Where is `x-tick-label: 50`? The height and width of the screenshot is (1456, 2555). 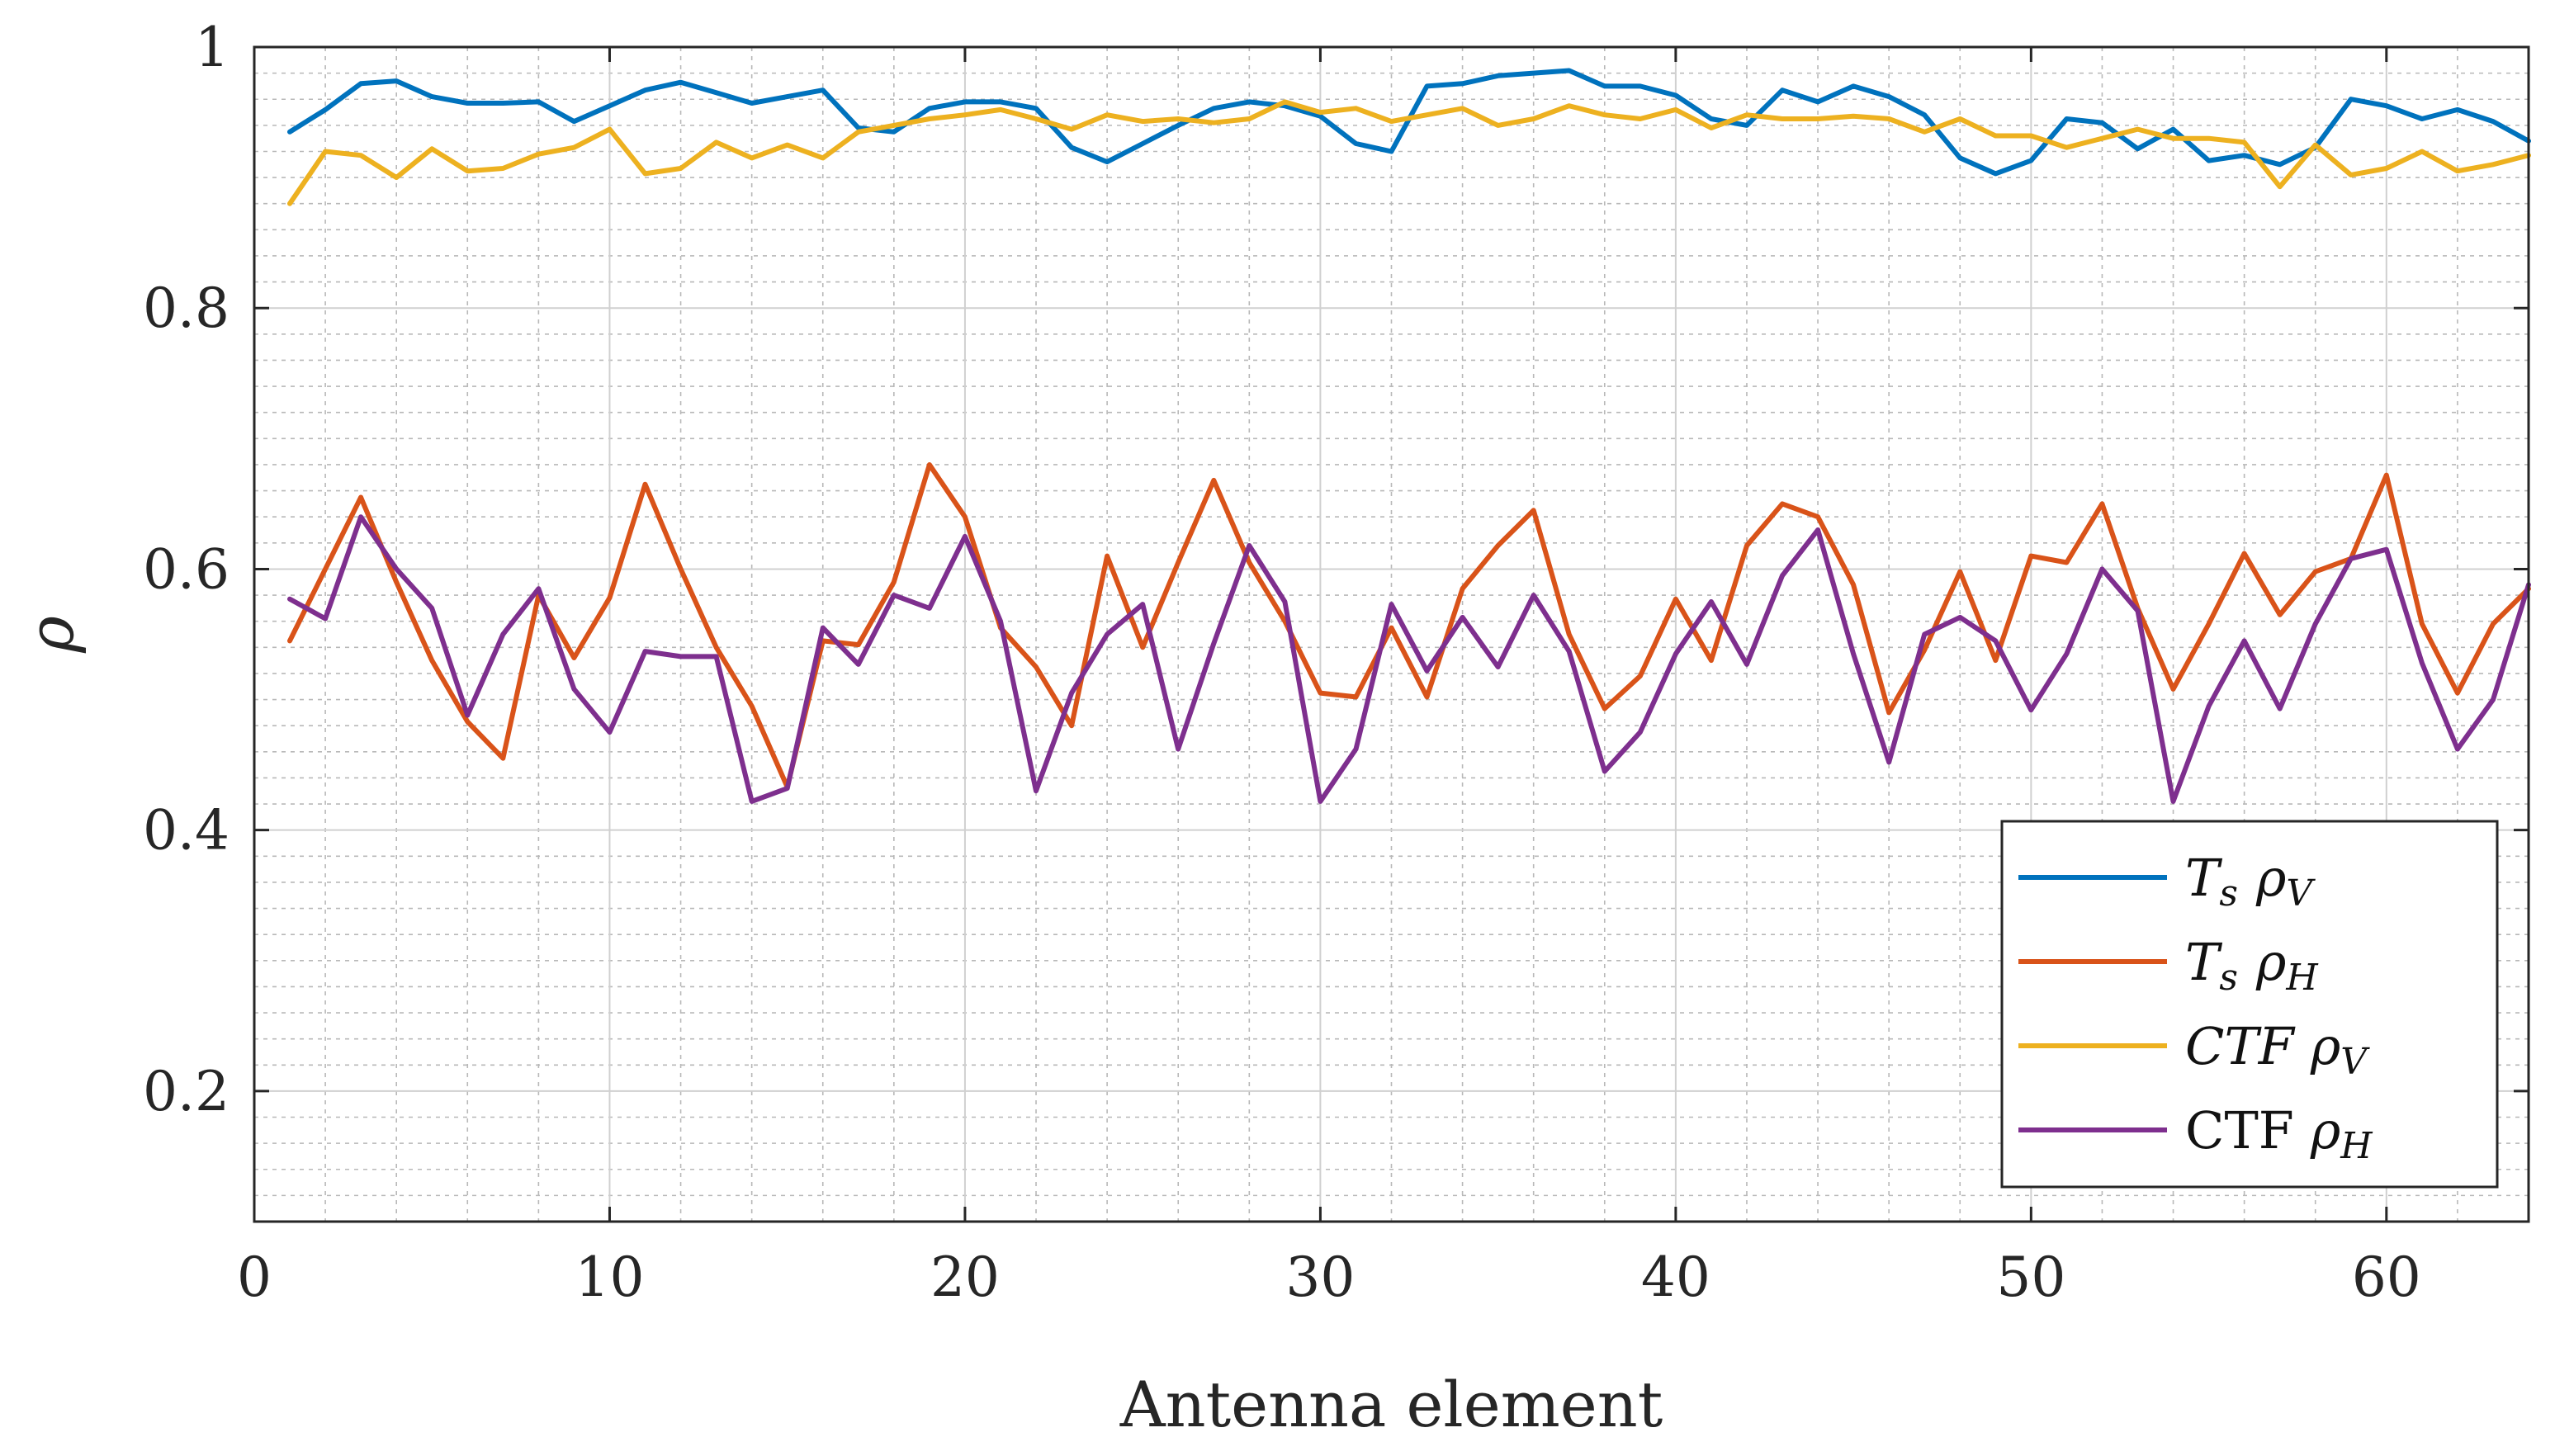
x-tick-label: 50 is located at coordinates (2030, 1277).